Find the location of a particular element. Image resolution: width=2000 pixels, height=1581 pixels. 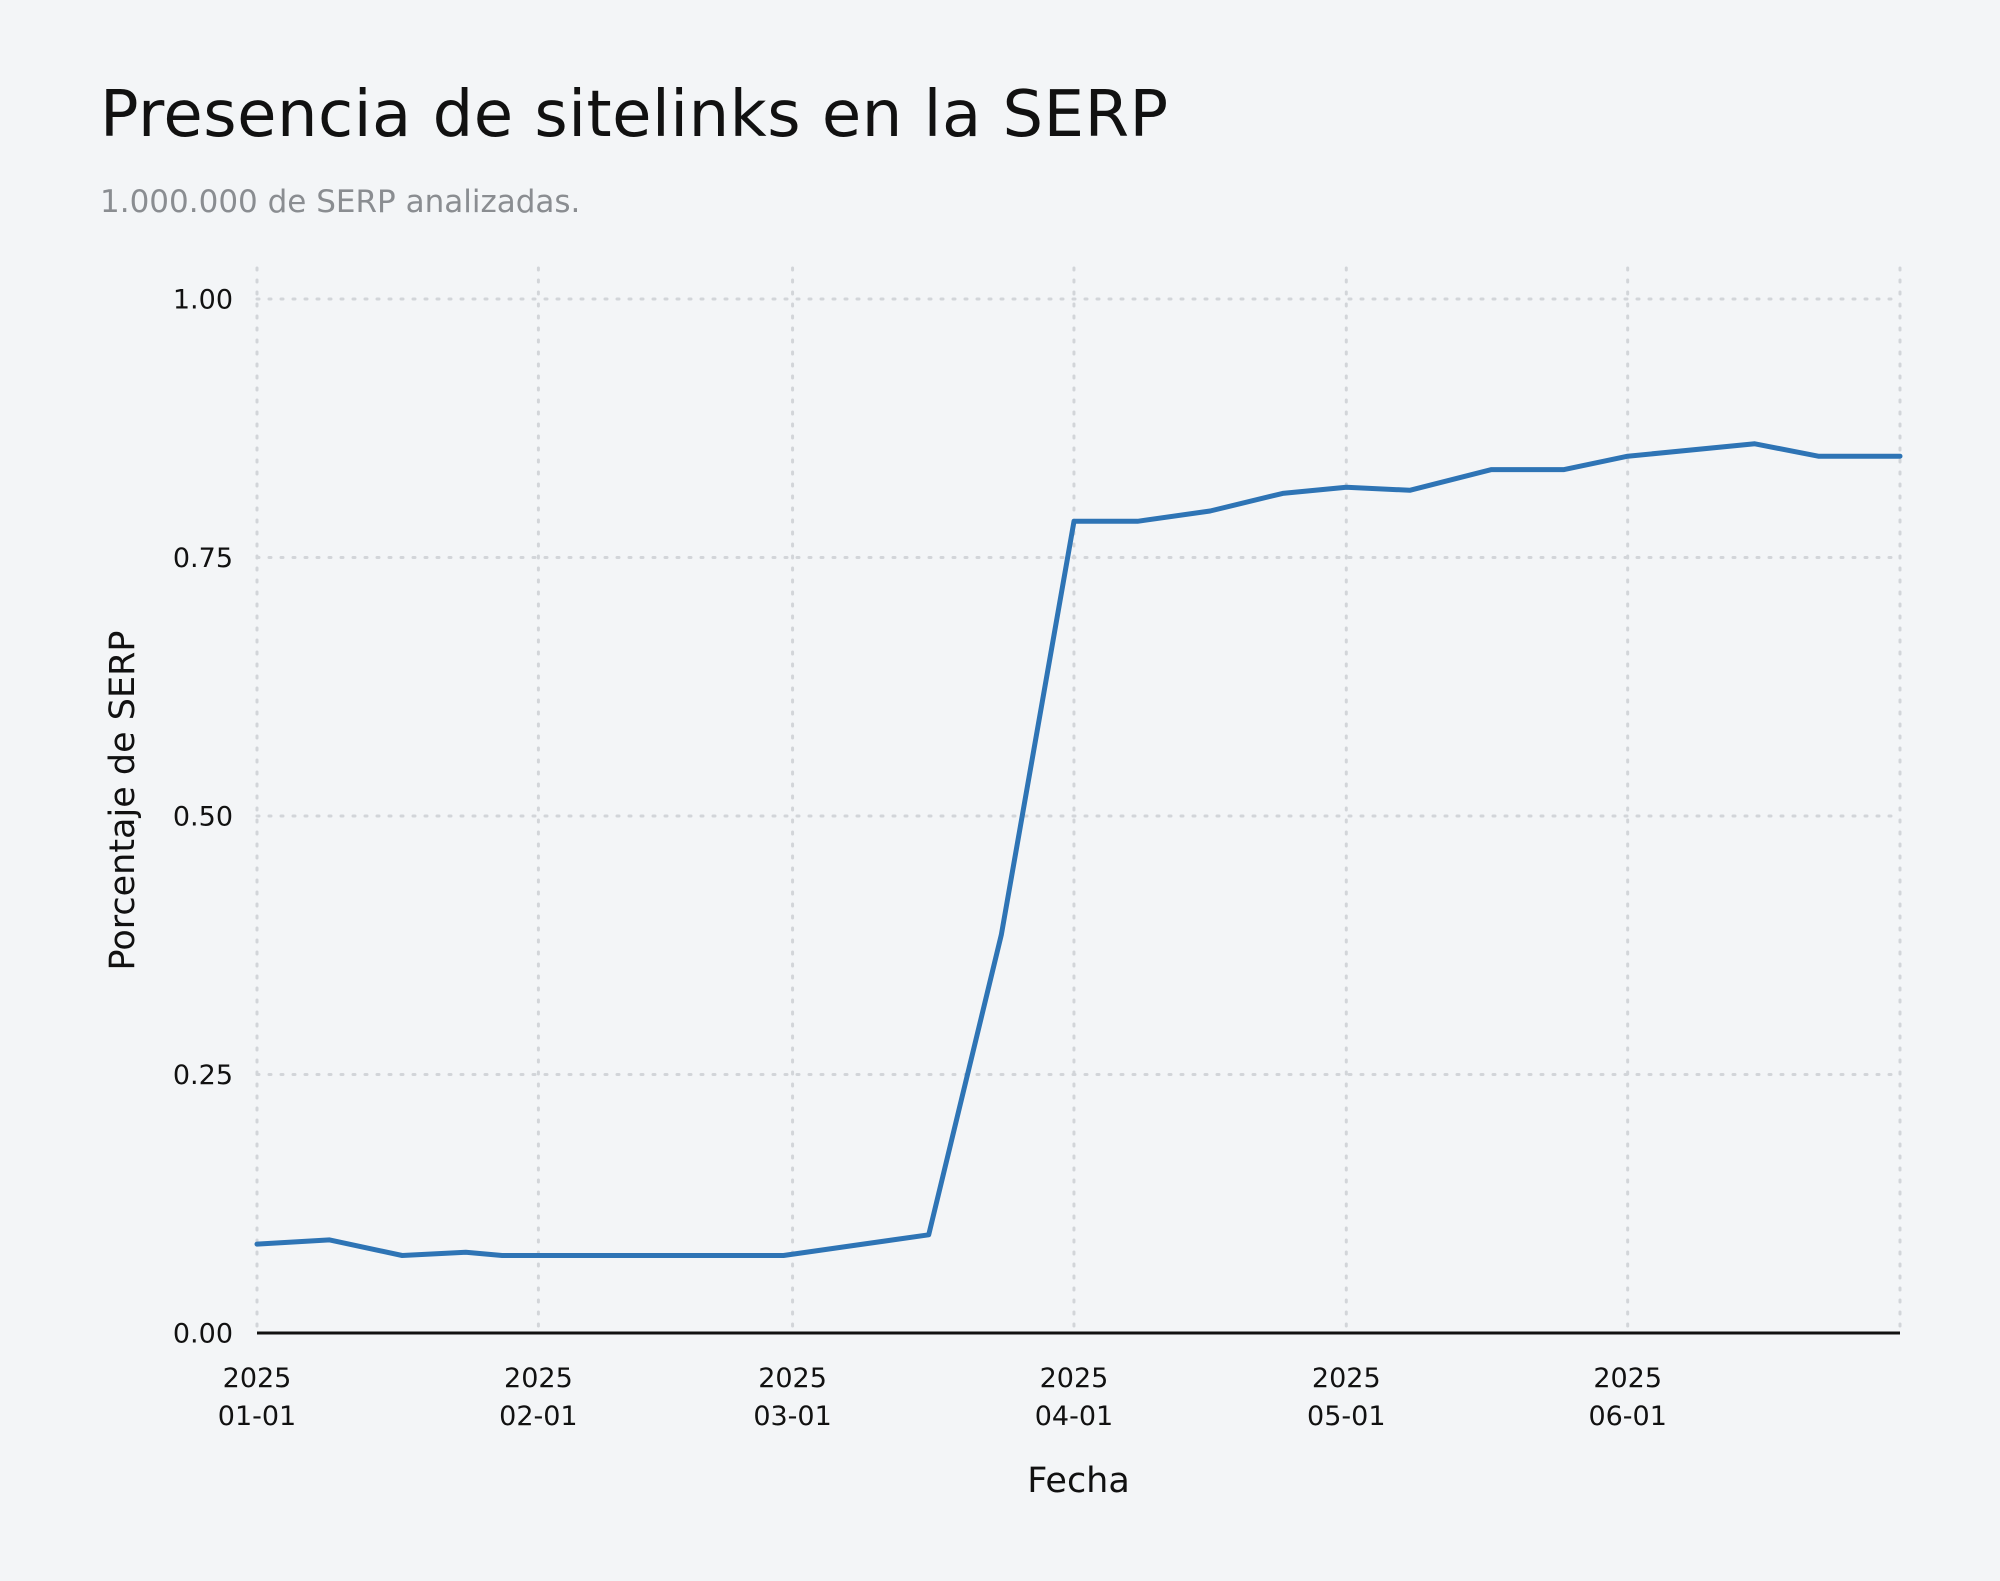

x-tick-label-date: 05-01 is located at coordinates (1346, 1416).